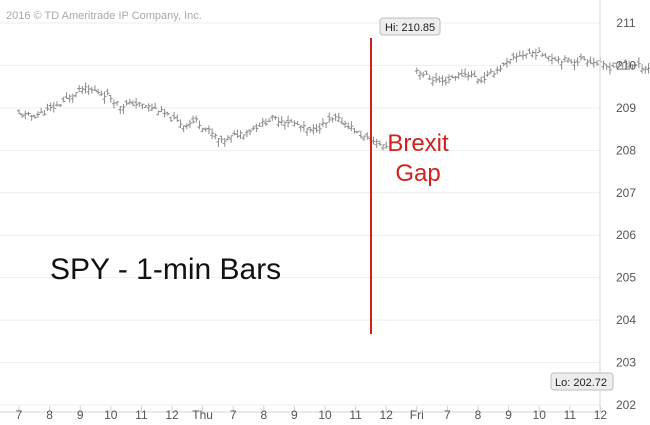 This screenshot has height=425, width=650. I want to click on y-axis: 202 203 204 205 206 207 208 209 210 211, so click(617, 206).